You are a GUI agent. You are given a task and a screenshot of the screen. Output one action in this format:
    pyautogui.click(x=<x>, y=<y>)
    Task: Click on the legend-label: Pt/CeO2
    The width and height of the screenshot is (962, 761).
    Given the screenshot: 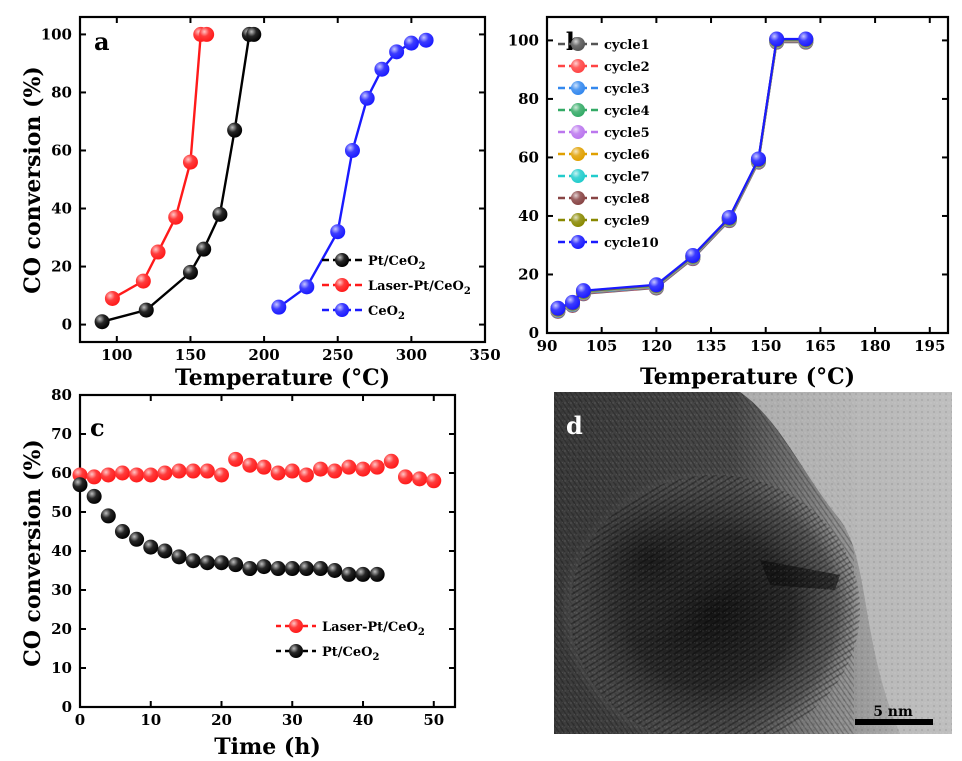 What is the action you would take?
    pyautogui.click(x=396, y=263)
    